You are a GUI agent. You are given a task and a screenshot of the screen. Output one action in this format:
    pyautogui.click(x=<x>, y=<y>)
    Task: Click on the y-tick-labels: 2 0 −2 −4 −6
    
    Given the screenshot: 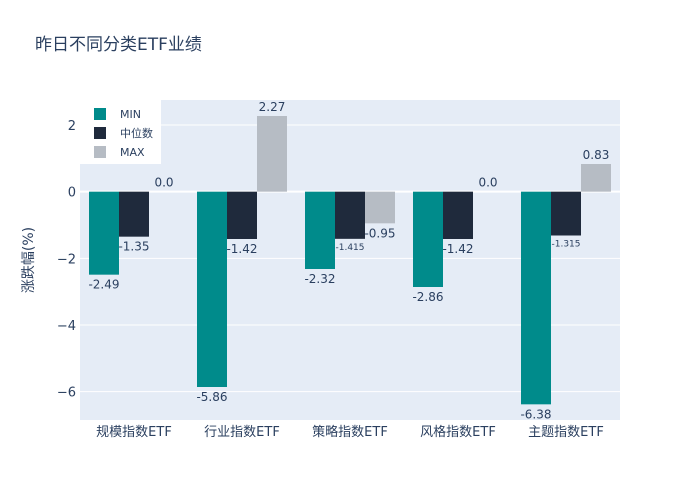 What is the action you would take?
    pyautogui.click(x=66, y=260)
    